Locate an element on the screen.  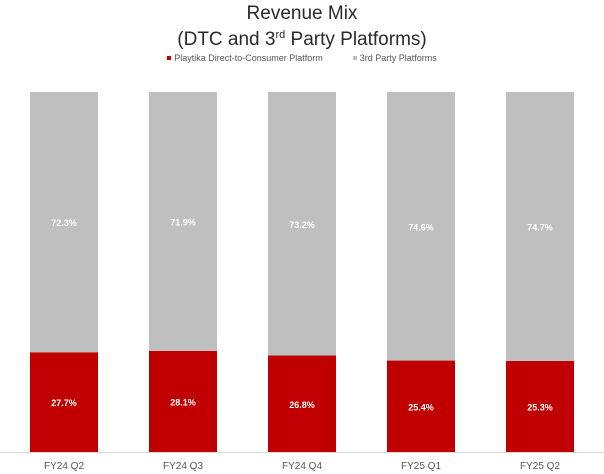
data-label-third-party-3: 73.2% is located at coordinates (302, 225).